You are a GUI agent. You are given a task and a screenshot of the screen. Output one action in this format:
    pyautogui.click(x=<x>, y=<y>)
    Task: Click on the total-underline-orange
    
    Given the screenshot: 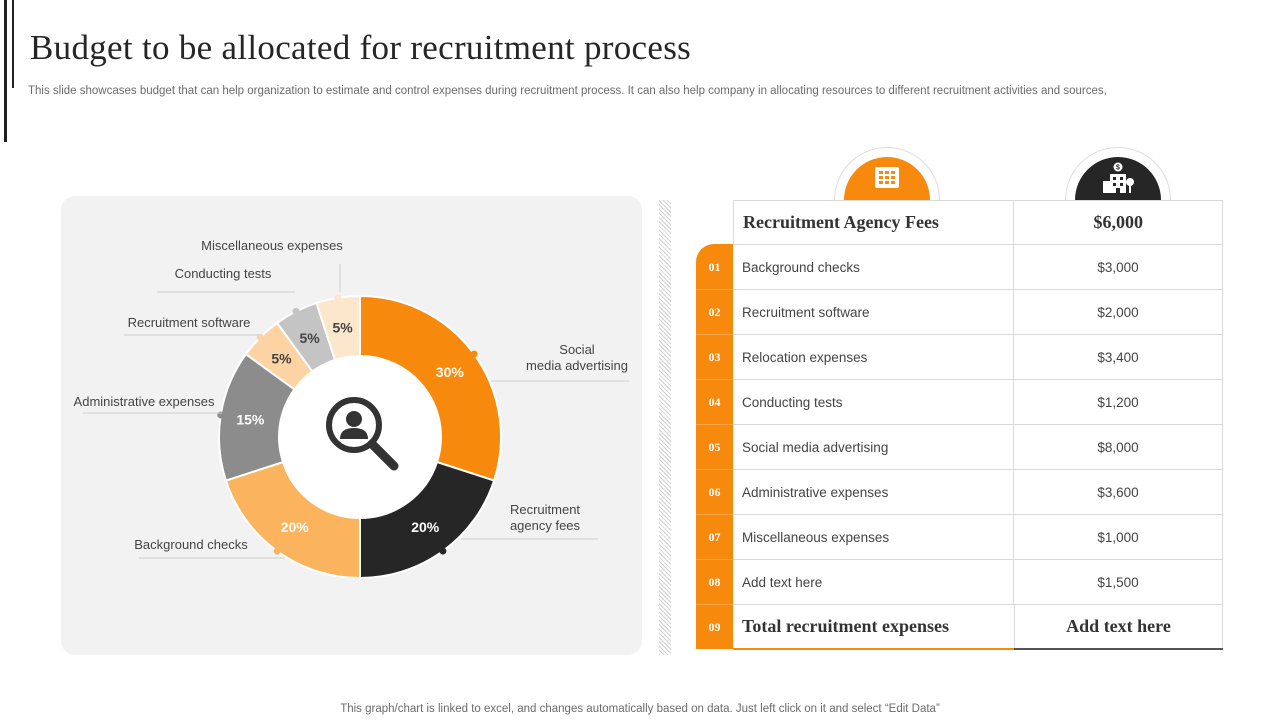 What is the action you would take?
    pyautogui.click(x=873, y=649)
    